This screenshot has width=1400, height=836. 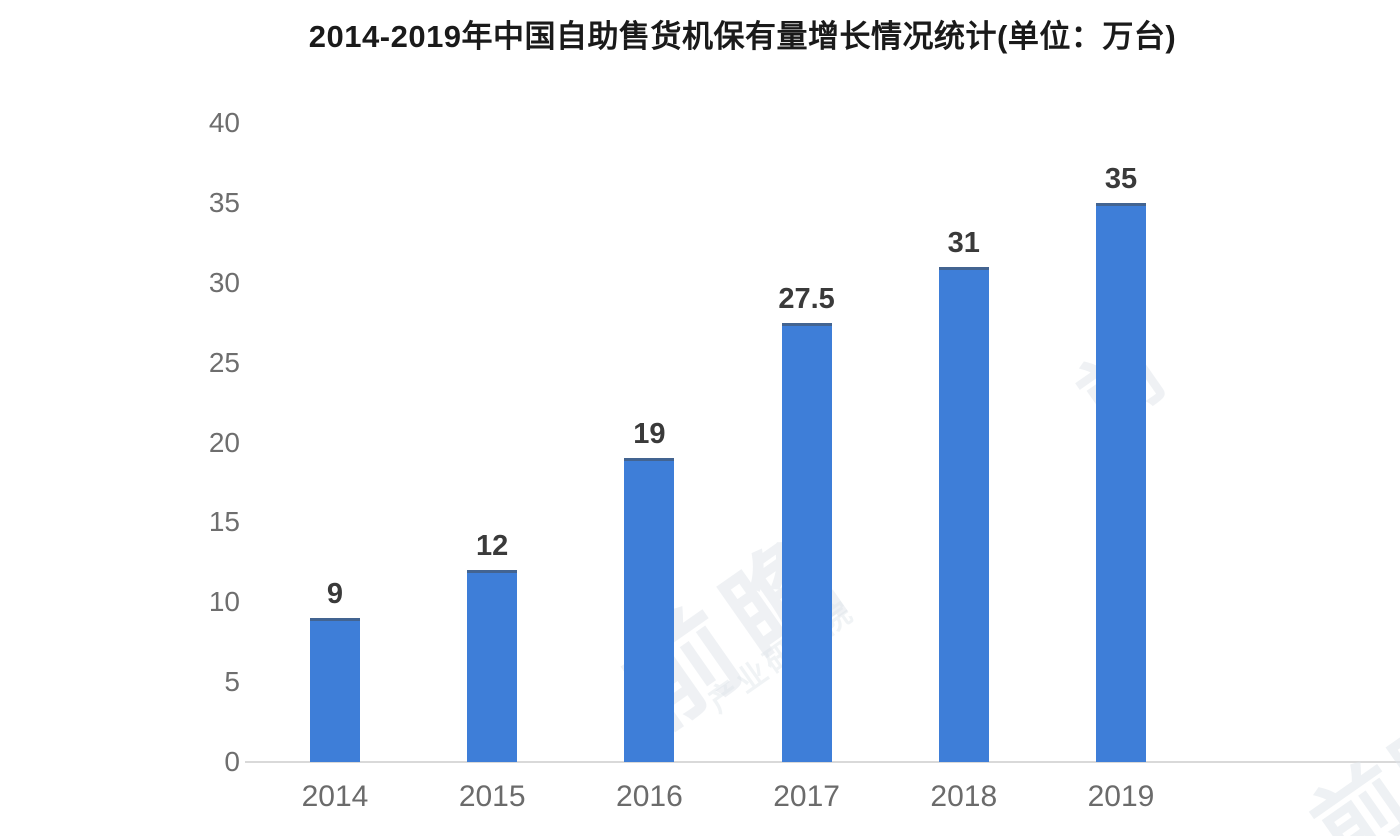 I want to click on bar-value-label: 31, so click(x=963, y=242).